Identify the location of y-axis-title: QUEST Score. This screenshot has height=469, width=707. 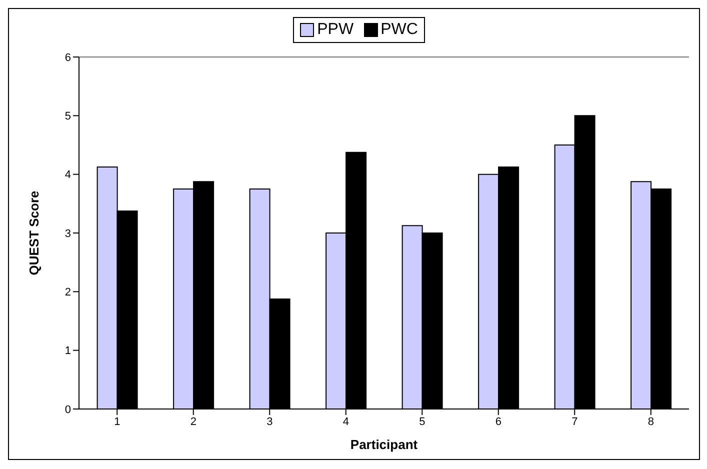
(34, 233).